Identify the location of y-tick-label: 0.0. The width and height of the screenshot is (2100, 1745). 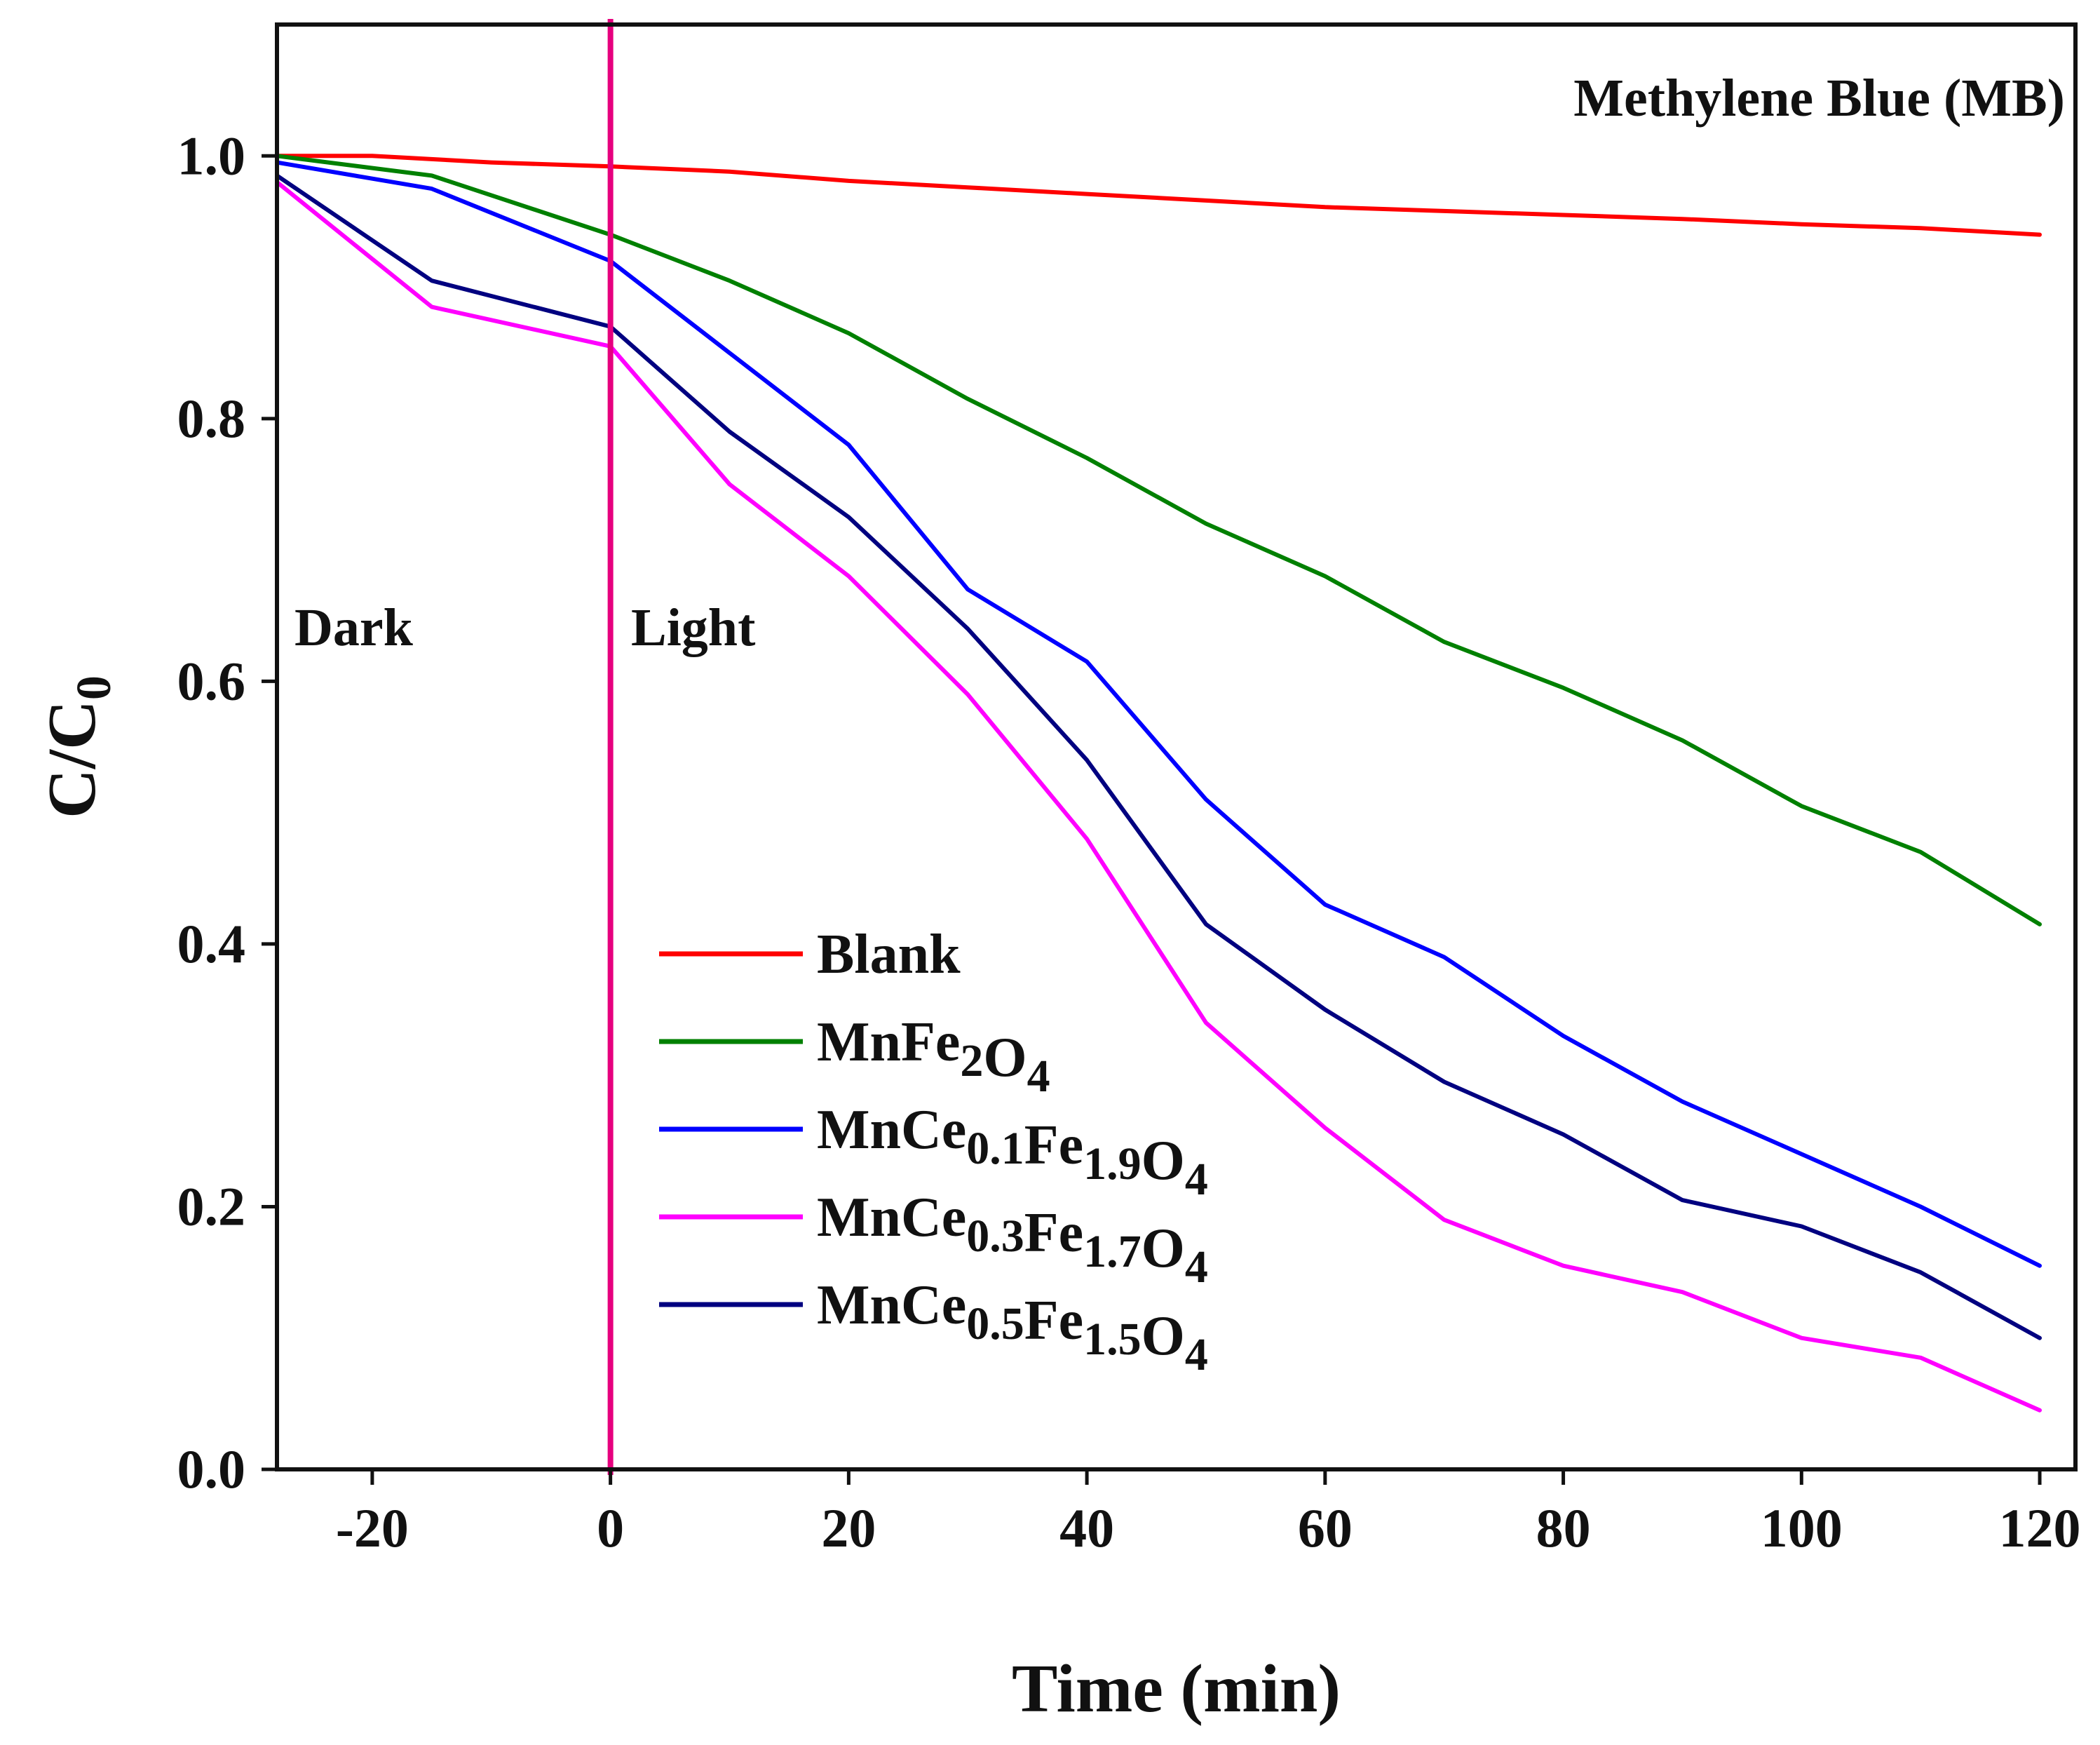
(211, 1469).